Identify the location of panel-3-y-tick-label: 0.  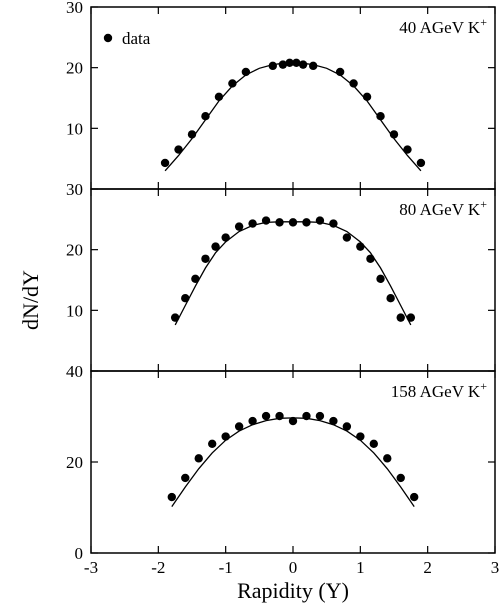
(79, 553).